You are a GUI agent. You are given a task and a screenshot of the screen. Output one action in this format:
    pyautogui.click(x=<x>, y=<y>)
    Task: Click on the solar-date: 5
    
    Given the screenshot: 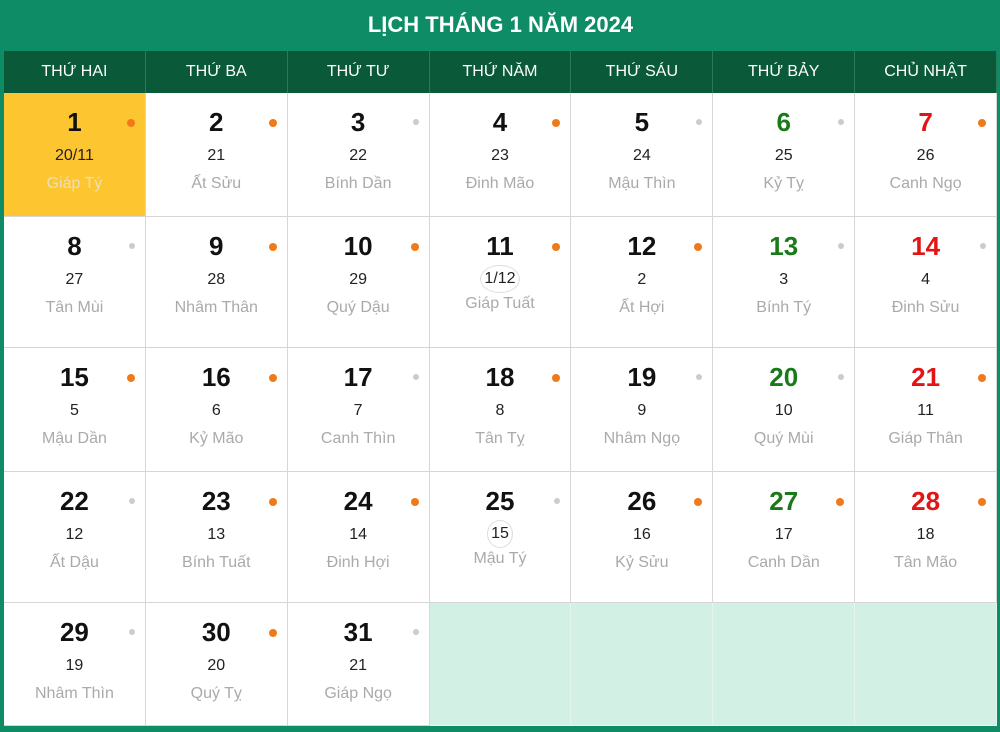 What is the action you would take?
    pyautogui.click(x=642, y=122)
    